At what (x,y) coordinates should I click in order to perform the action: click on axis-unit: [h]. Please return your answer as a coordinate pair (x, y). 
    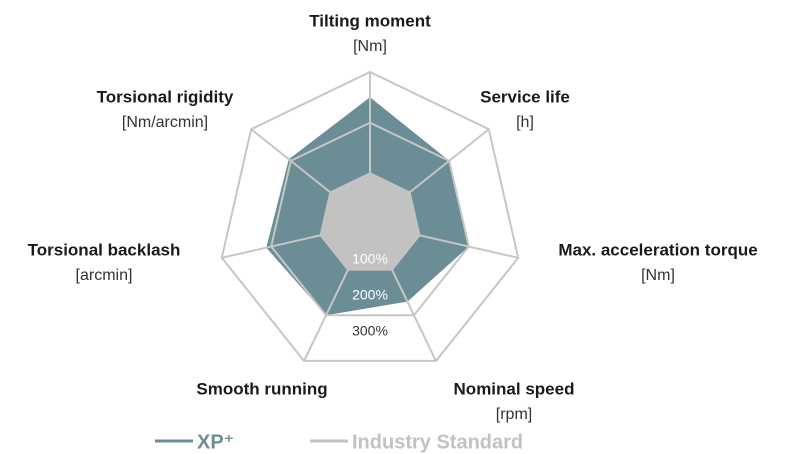
    Looking at the image, I should click on (525, 122).